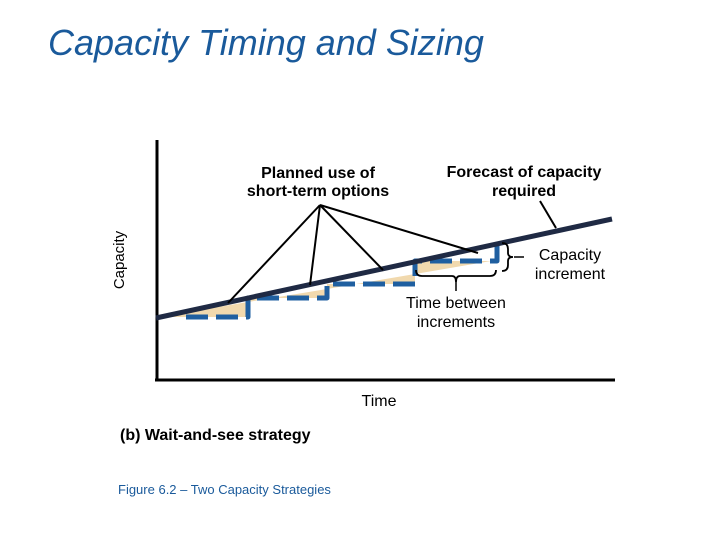 The width and height of the screenshot is (720, 540). Describe the element at coordinates (570, 274) in the screenshot. I see `capacity-increment-label-line-2: increment` at that location.